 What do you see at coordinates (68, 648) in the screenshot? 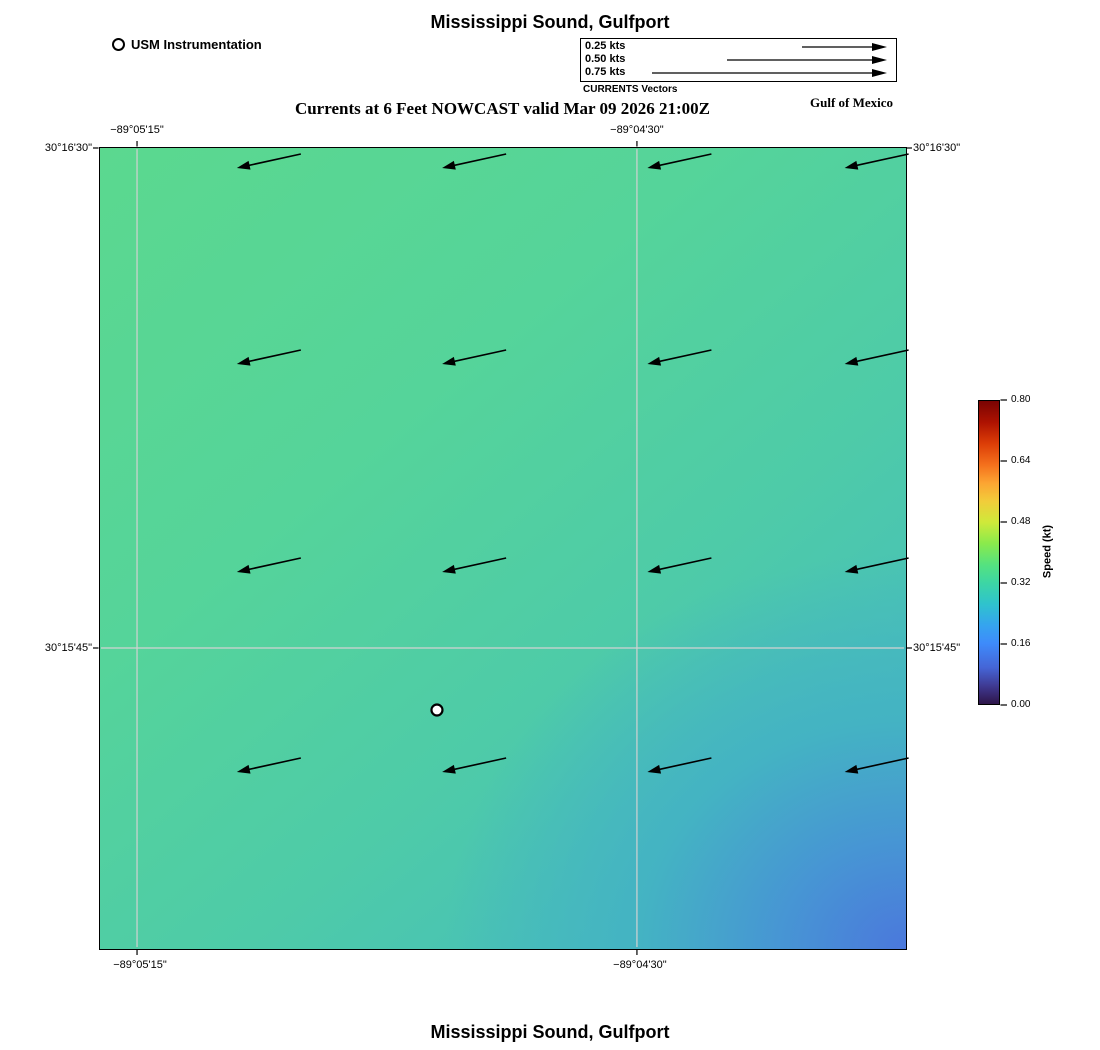
I see `lat-tick-label-left: 30°15'45"` at bounding box center [68, 648].